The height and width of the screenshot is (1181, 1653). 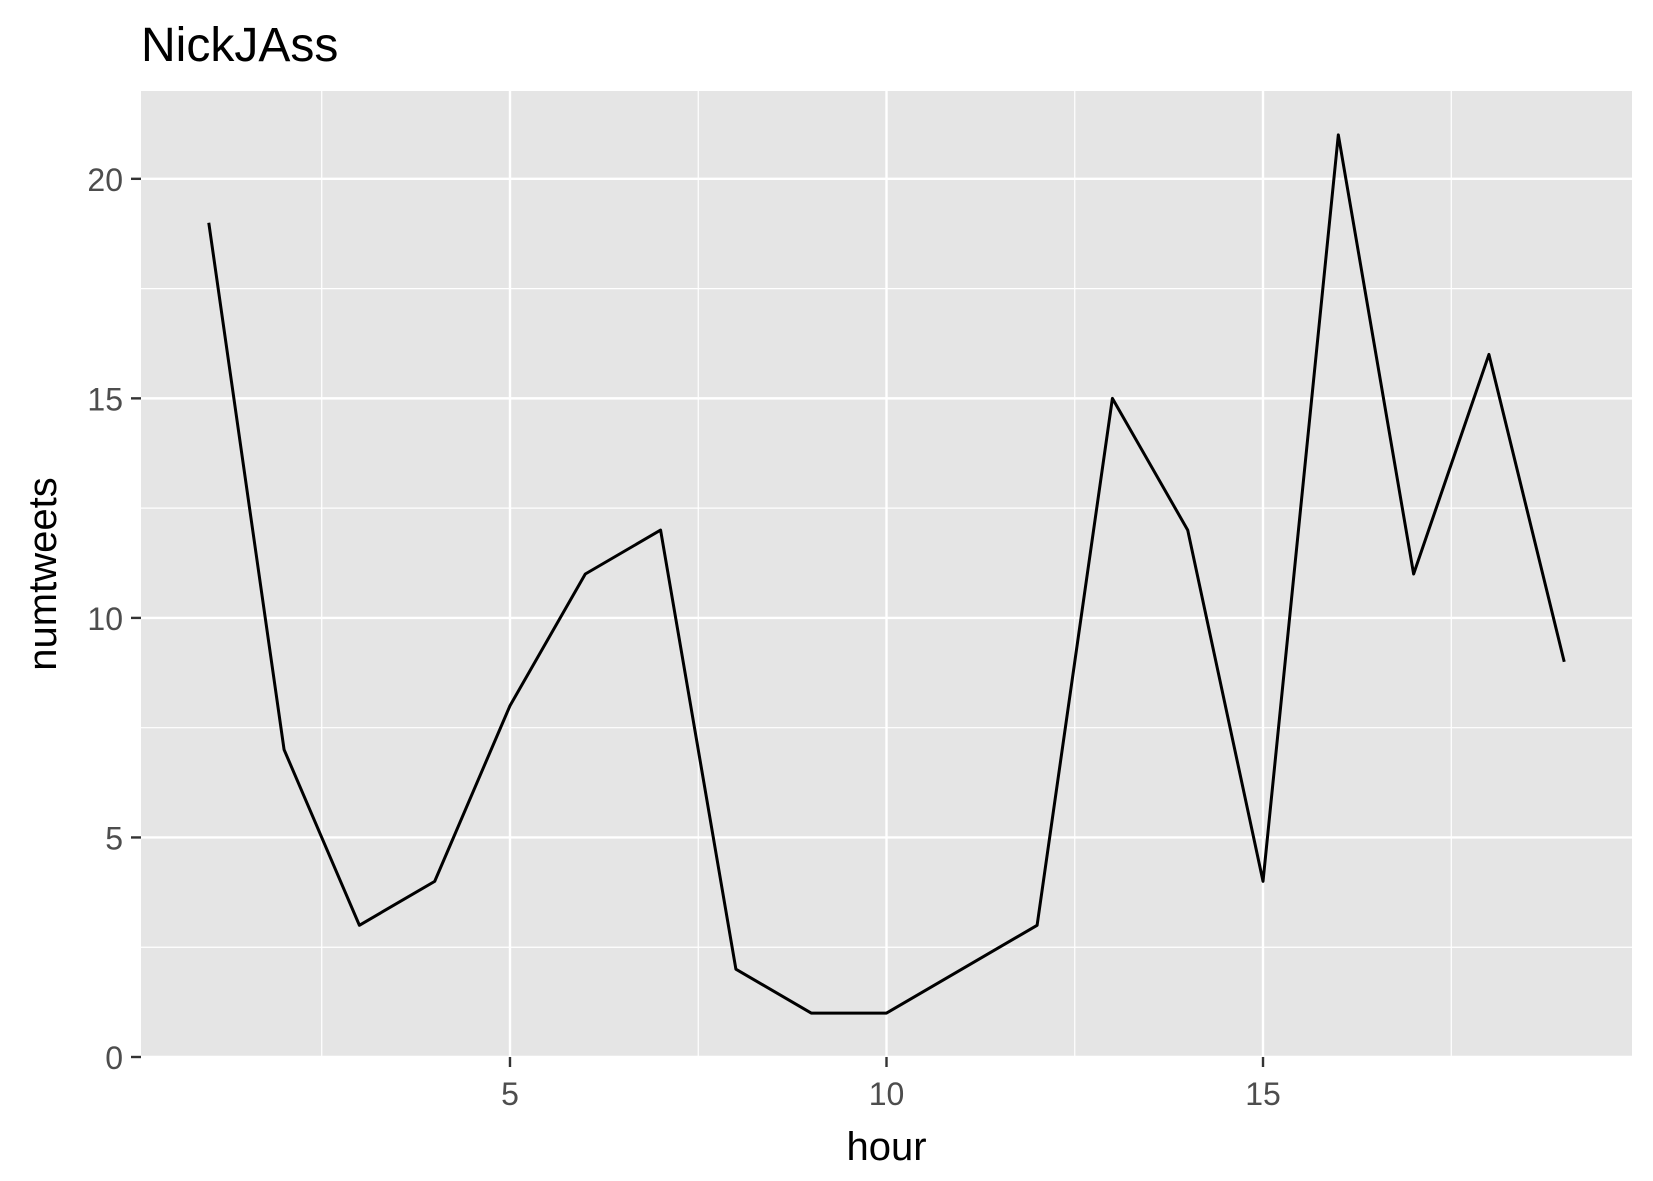 What do you see at coordinates (114, 838) in the screenshot?
I see `y-tick-label: 5` at bounding box center [114, 838].